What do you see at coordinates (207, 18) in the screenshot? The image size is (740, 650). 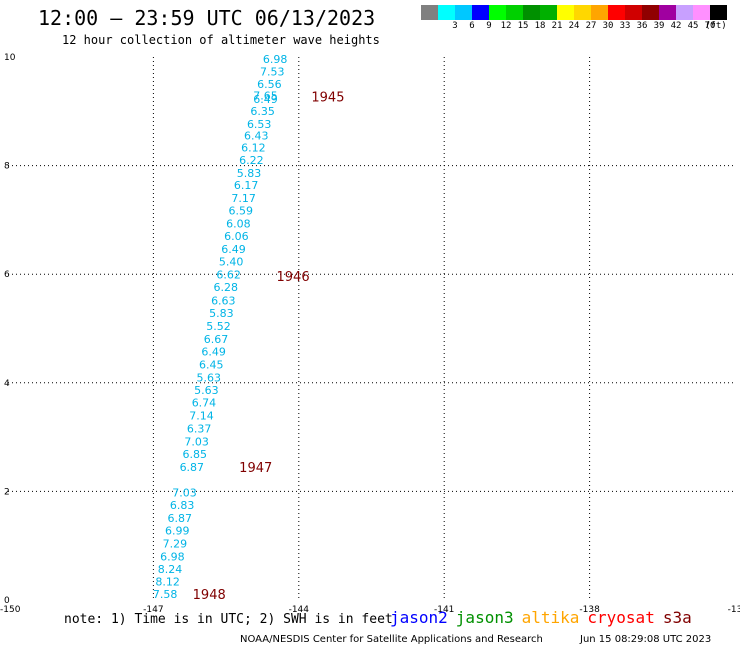 I see `page-title: 12:00 – 23:59 UTC 06/13/2023` at bounding box center [207, 18].